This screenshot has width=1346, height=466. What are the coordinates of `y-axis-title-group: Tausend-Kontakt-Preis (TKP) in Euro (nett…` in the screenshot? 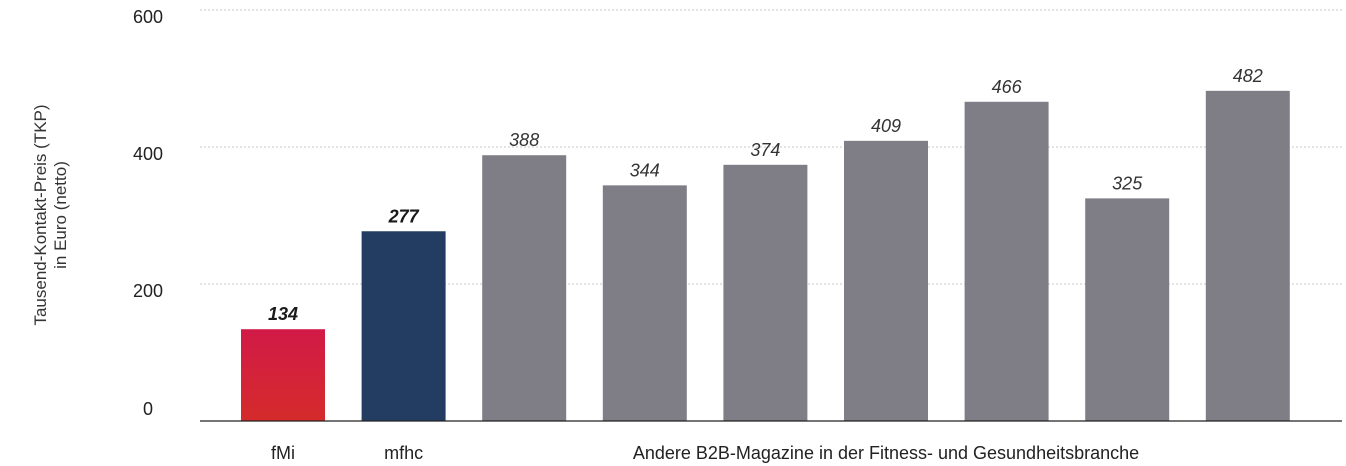 It's located at (50, 214).